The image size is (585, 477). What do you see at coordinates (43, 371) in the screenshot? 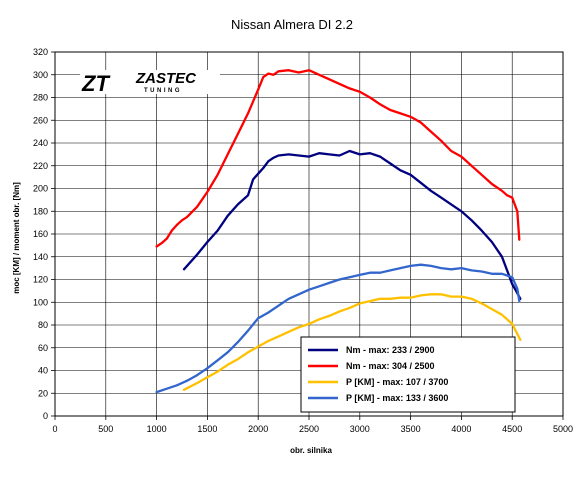
I see `y-tick-label: 40` at bounding box center [43, 371].